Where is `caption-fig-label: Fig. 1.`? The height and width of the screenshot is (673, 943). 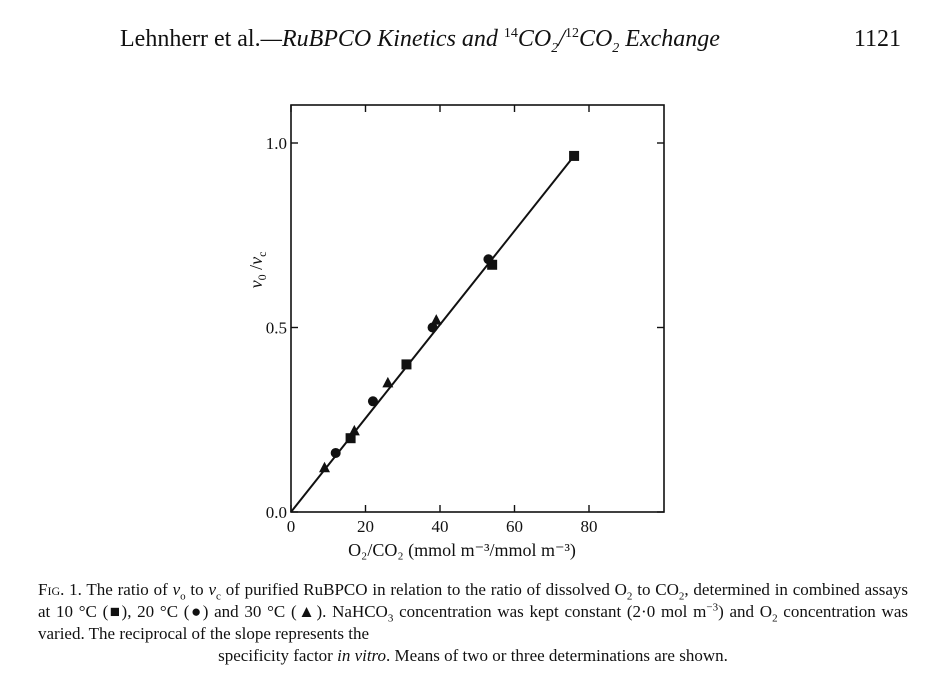 caption-fig-label: Fig. 1. is located at coordinates (60, 589).